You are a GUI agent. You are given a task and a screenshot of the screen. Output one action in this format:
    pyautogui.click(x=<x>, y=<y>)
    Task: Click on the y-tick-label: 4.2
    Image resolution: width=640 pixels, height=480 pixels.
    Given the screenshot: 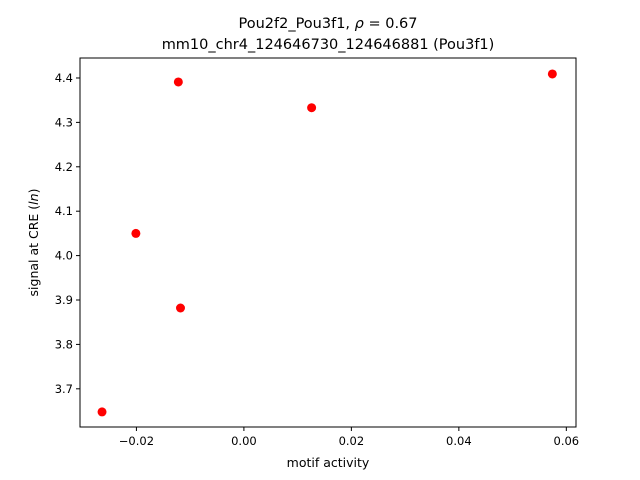 What is the action you would take?
    pyautogui.click(x=64, y=167)
    